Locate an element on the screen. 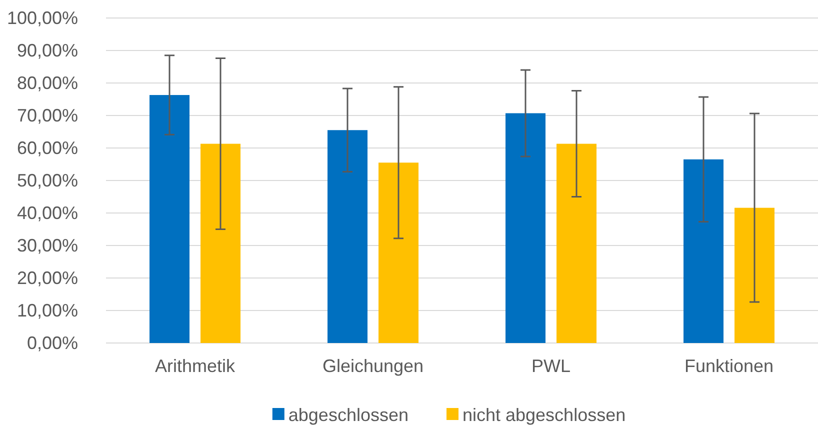 The height and width of the screenshot is (428, 818). x-tick-label: Gleichungen is located at coordinates (373, 366).